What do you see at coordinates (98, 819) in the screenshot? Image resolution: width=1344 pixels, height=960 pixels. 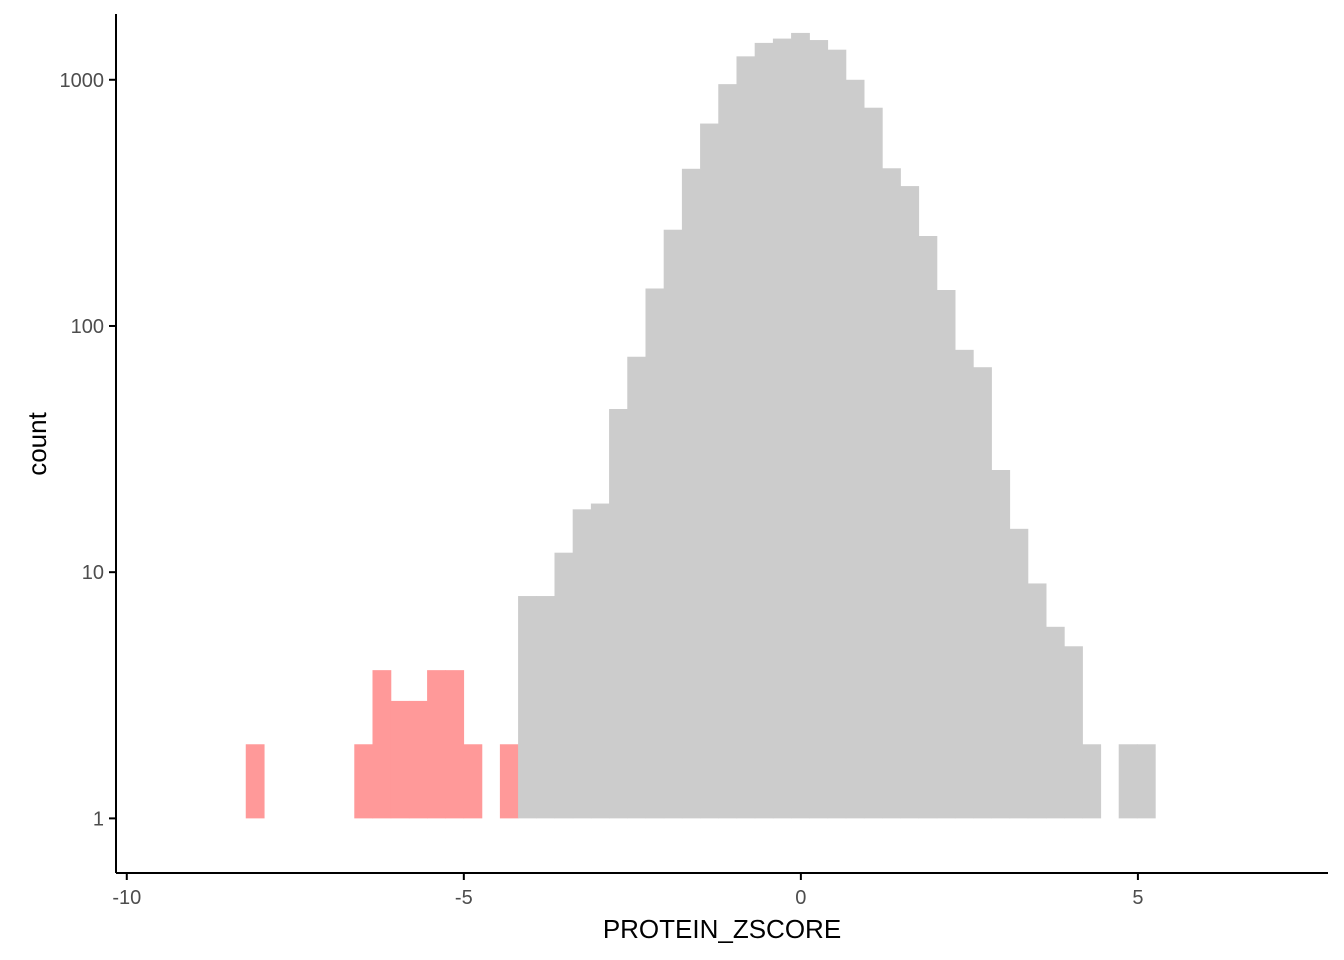 I see `y-tick-label: 1` at bounding box center [98, 819].